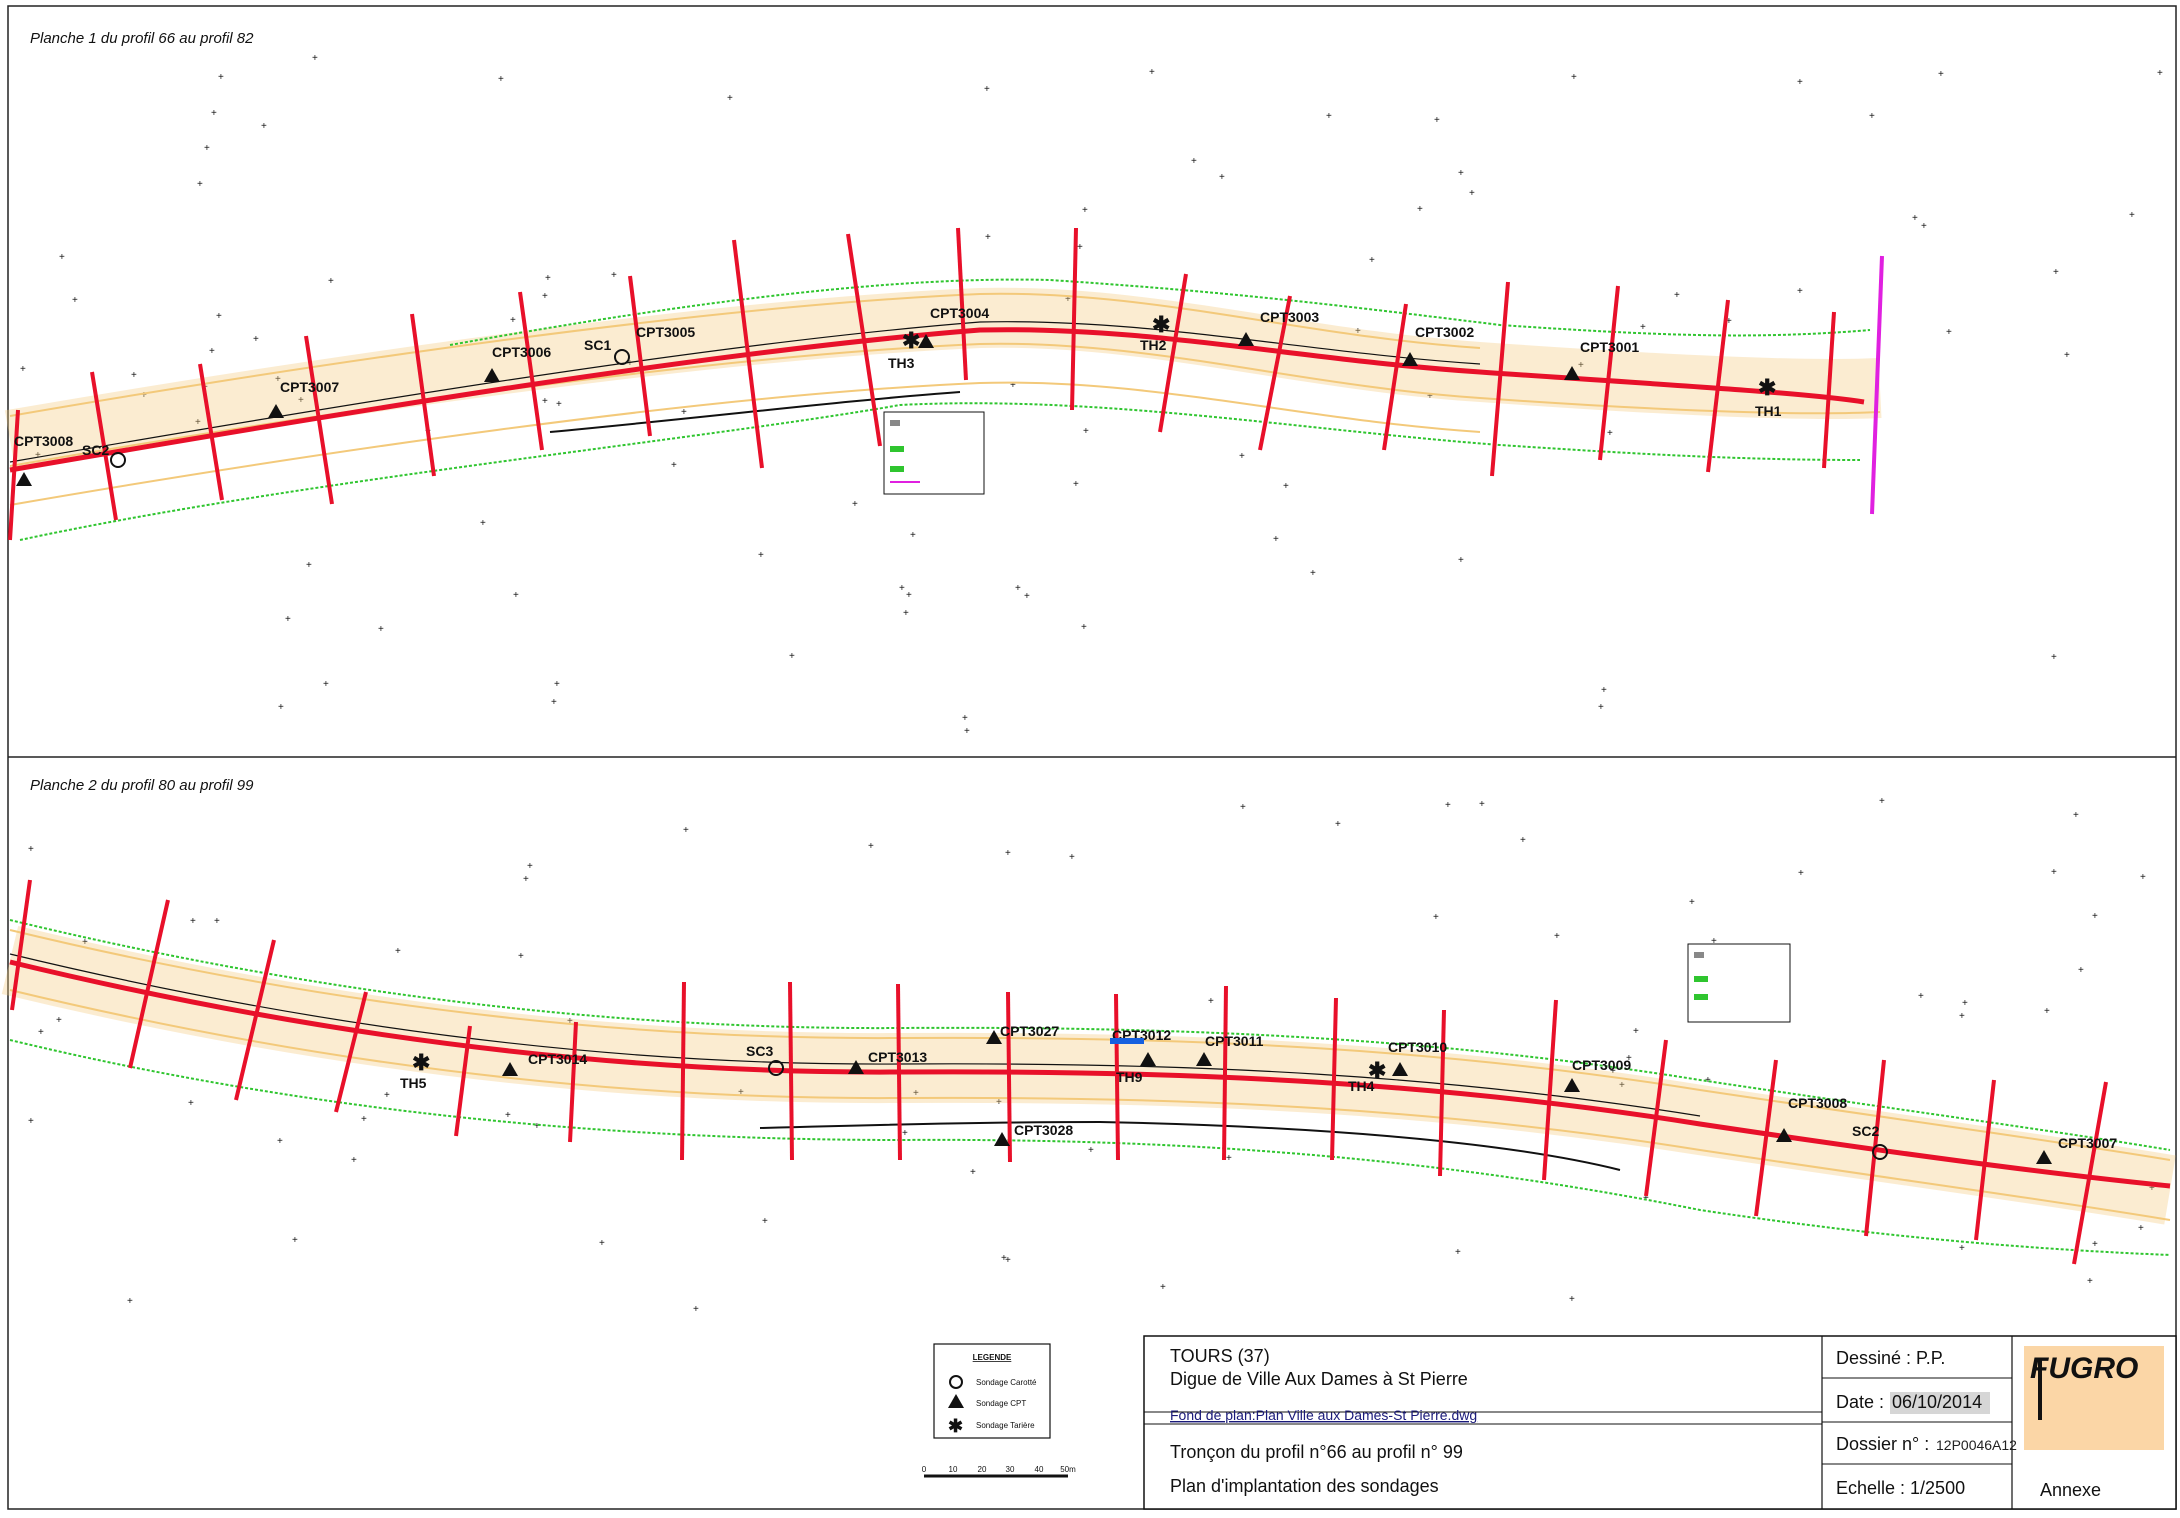  Describe the element at coordinates (1304, 1486) in the screenshot. I see `subject-title: Plan d'implantation des sondages` at that location.